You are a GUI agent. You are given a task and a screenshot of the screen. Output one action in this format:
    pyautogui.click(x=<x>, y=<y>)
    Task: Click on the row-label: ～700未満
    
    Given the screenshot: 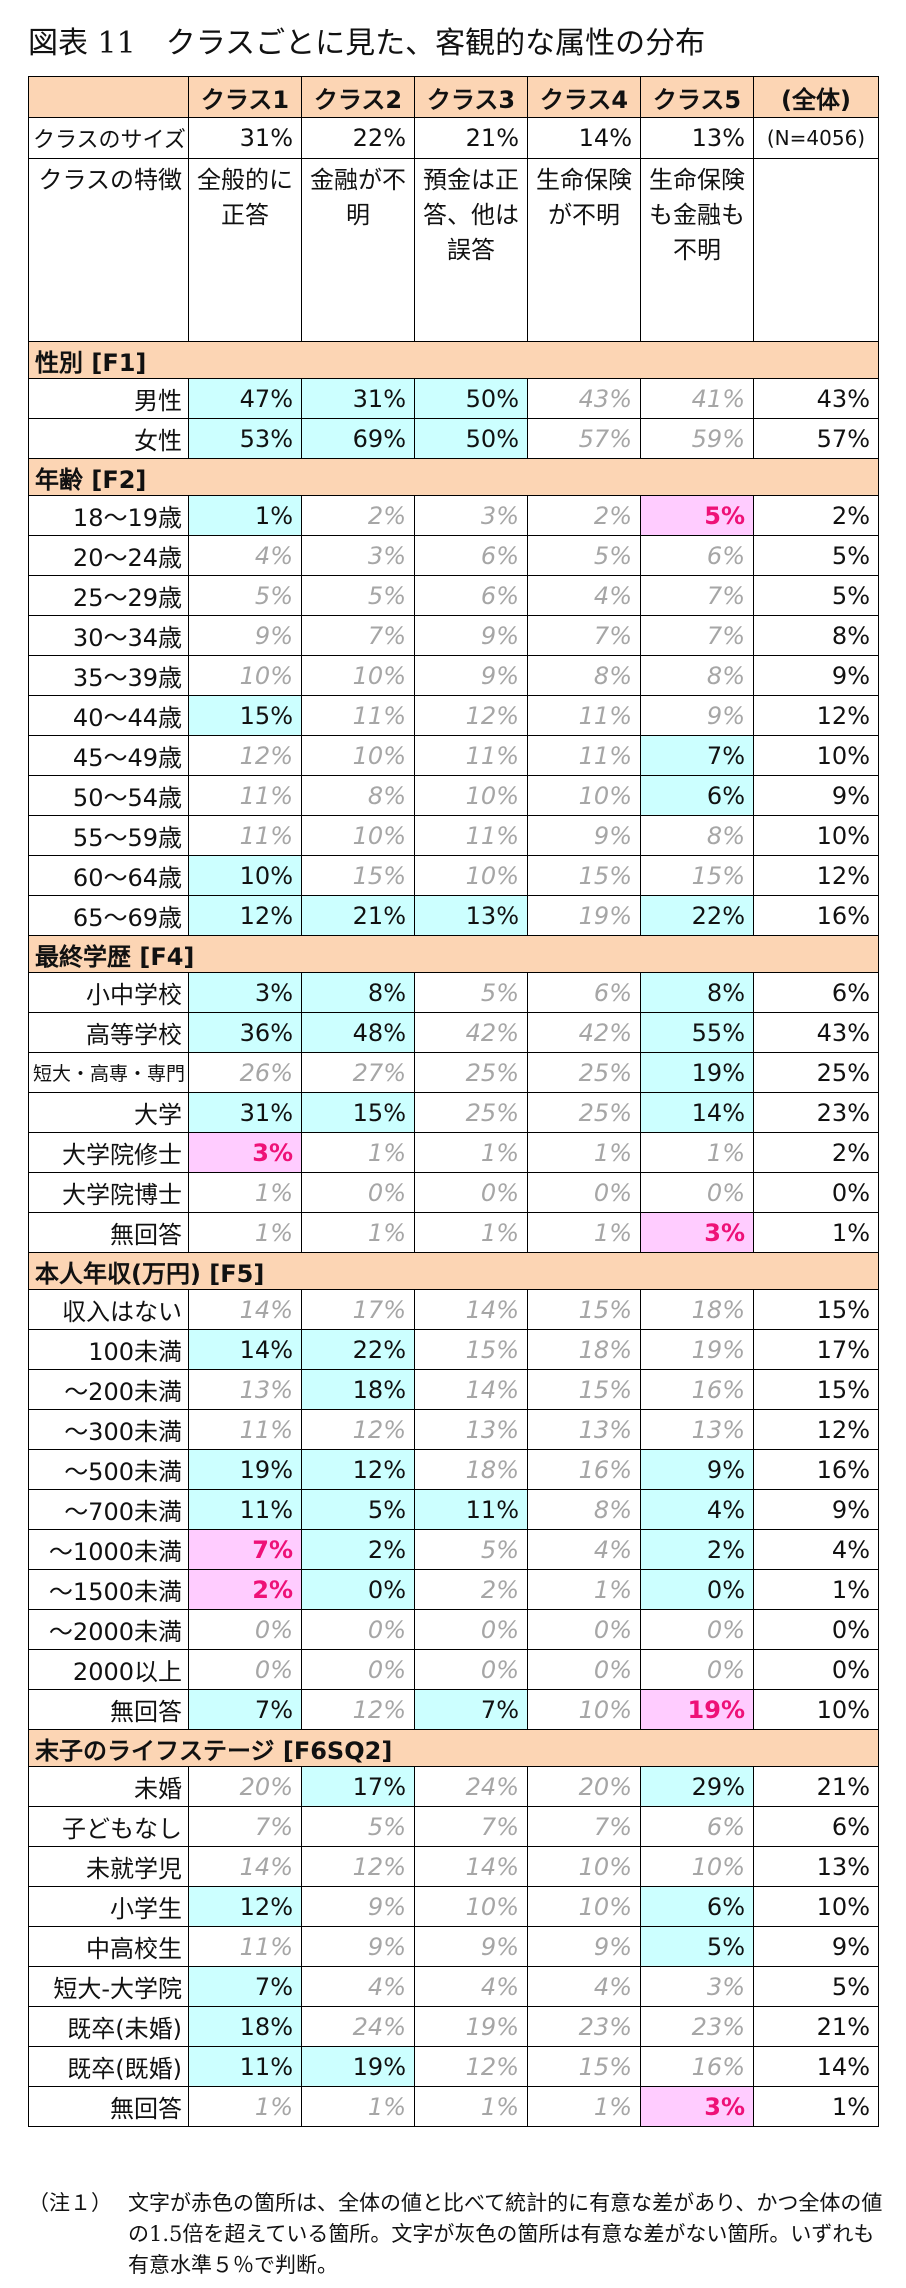 What is the action you would take?
    pyautogui.click(x=108, y=1509)
    